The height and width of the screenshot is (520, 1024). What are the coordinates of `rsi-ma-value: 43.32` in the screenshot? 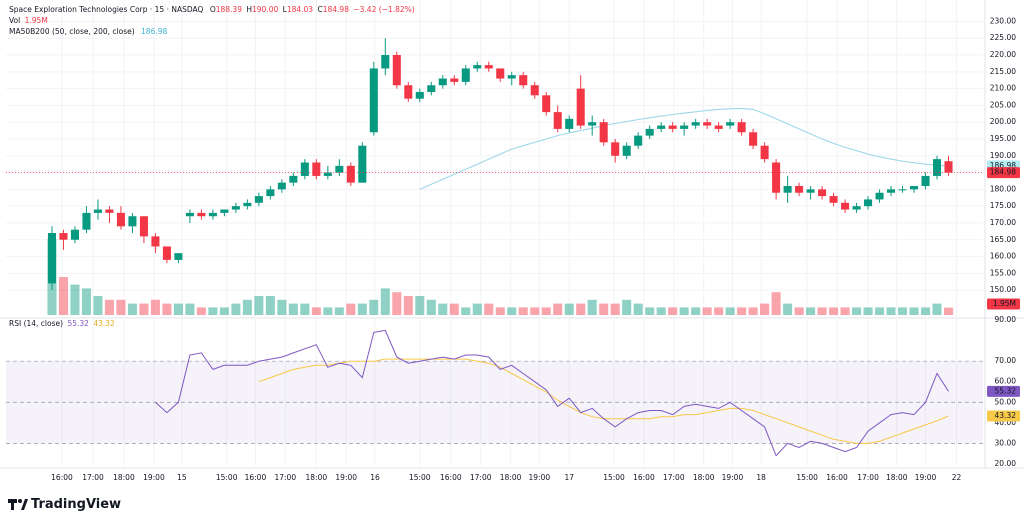 It's located at (104, 323).